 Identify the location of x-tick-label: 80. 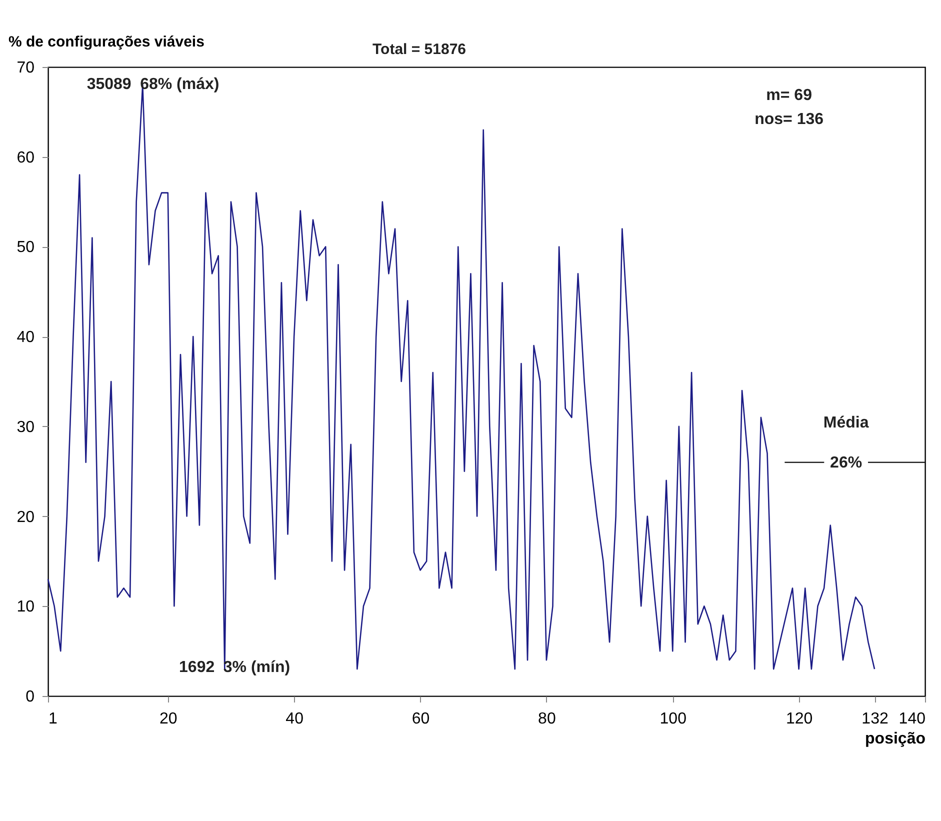
(547, 719).